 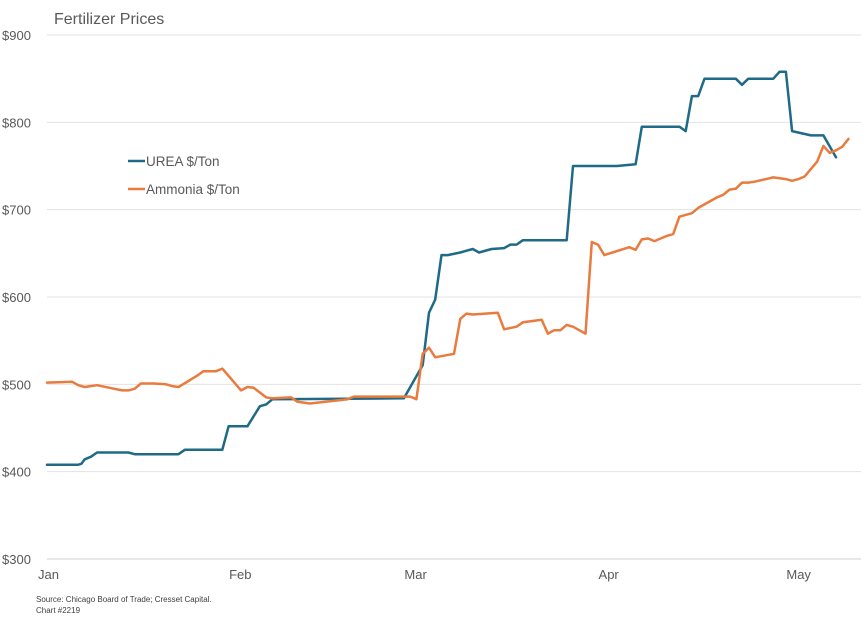 I want to click on y-axis-ticks: $300 $400 $500 $600 $700 $800 $900, so click(x=16, y=297).